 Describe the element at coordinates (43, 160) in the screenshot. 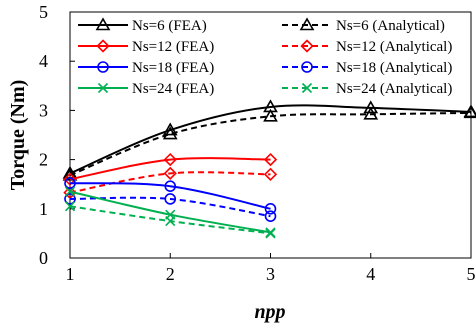

I see `y-tick-label: 2` at that location.